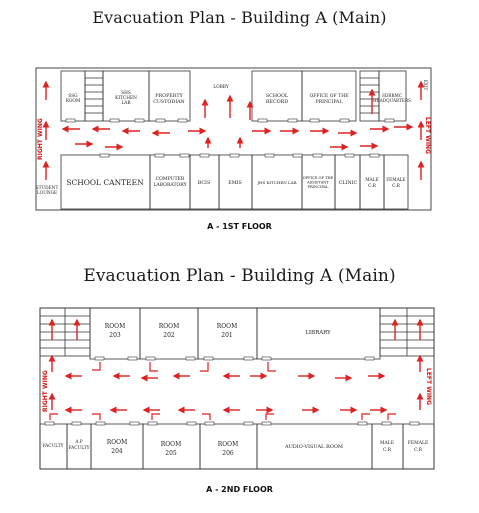 The image size is (479, 513). I want to click on floor2-caption: A - 2ND FLOOR, so click(239, 489).